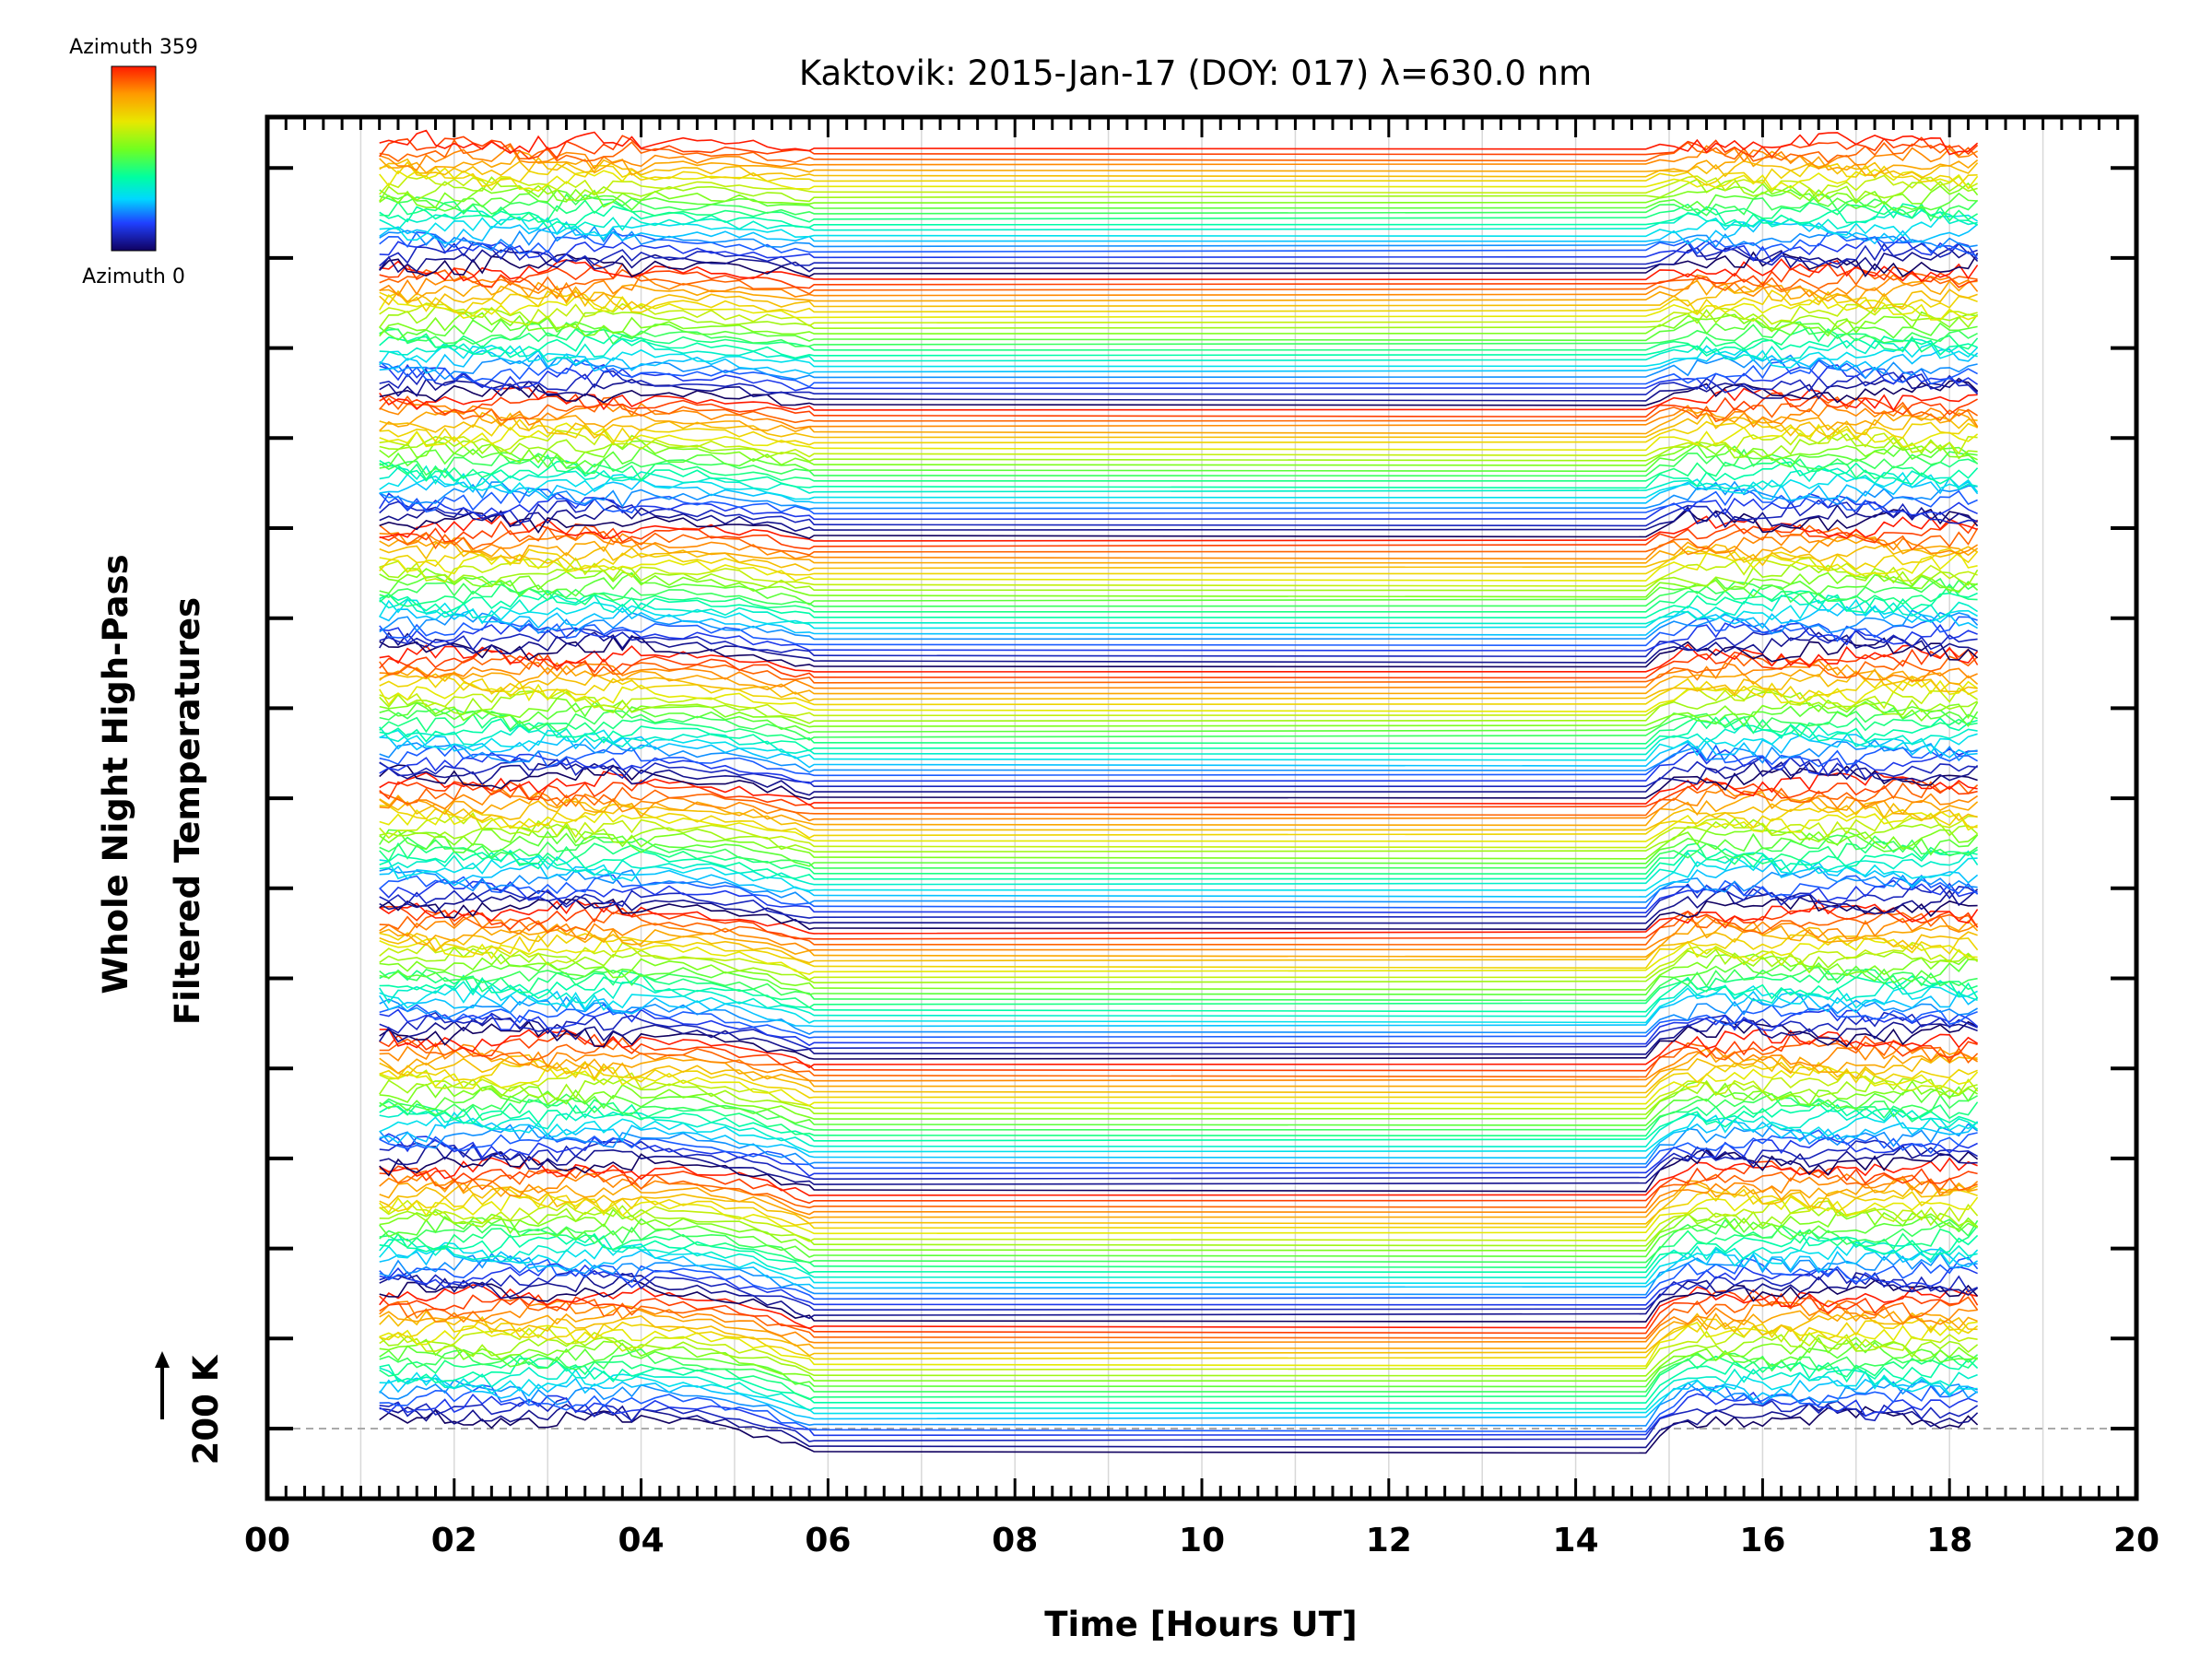 This screenshot has height=1659, width=2212. I want to click on colorbar-top-label: Azimuth 359, so click(133, 47).